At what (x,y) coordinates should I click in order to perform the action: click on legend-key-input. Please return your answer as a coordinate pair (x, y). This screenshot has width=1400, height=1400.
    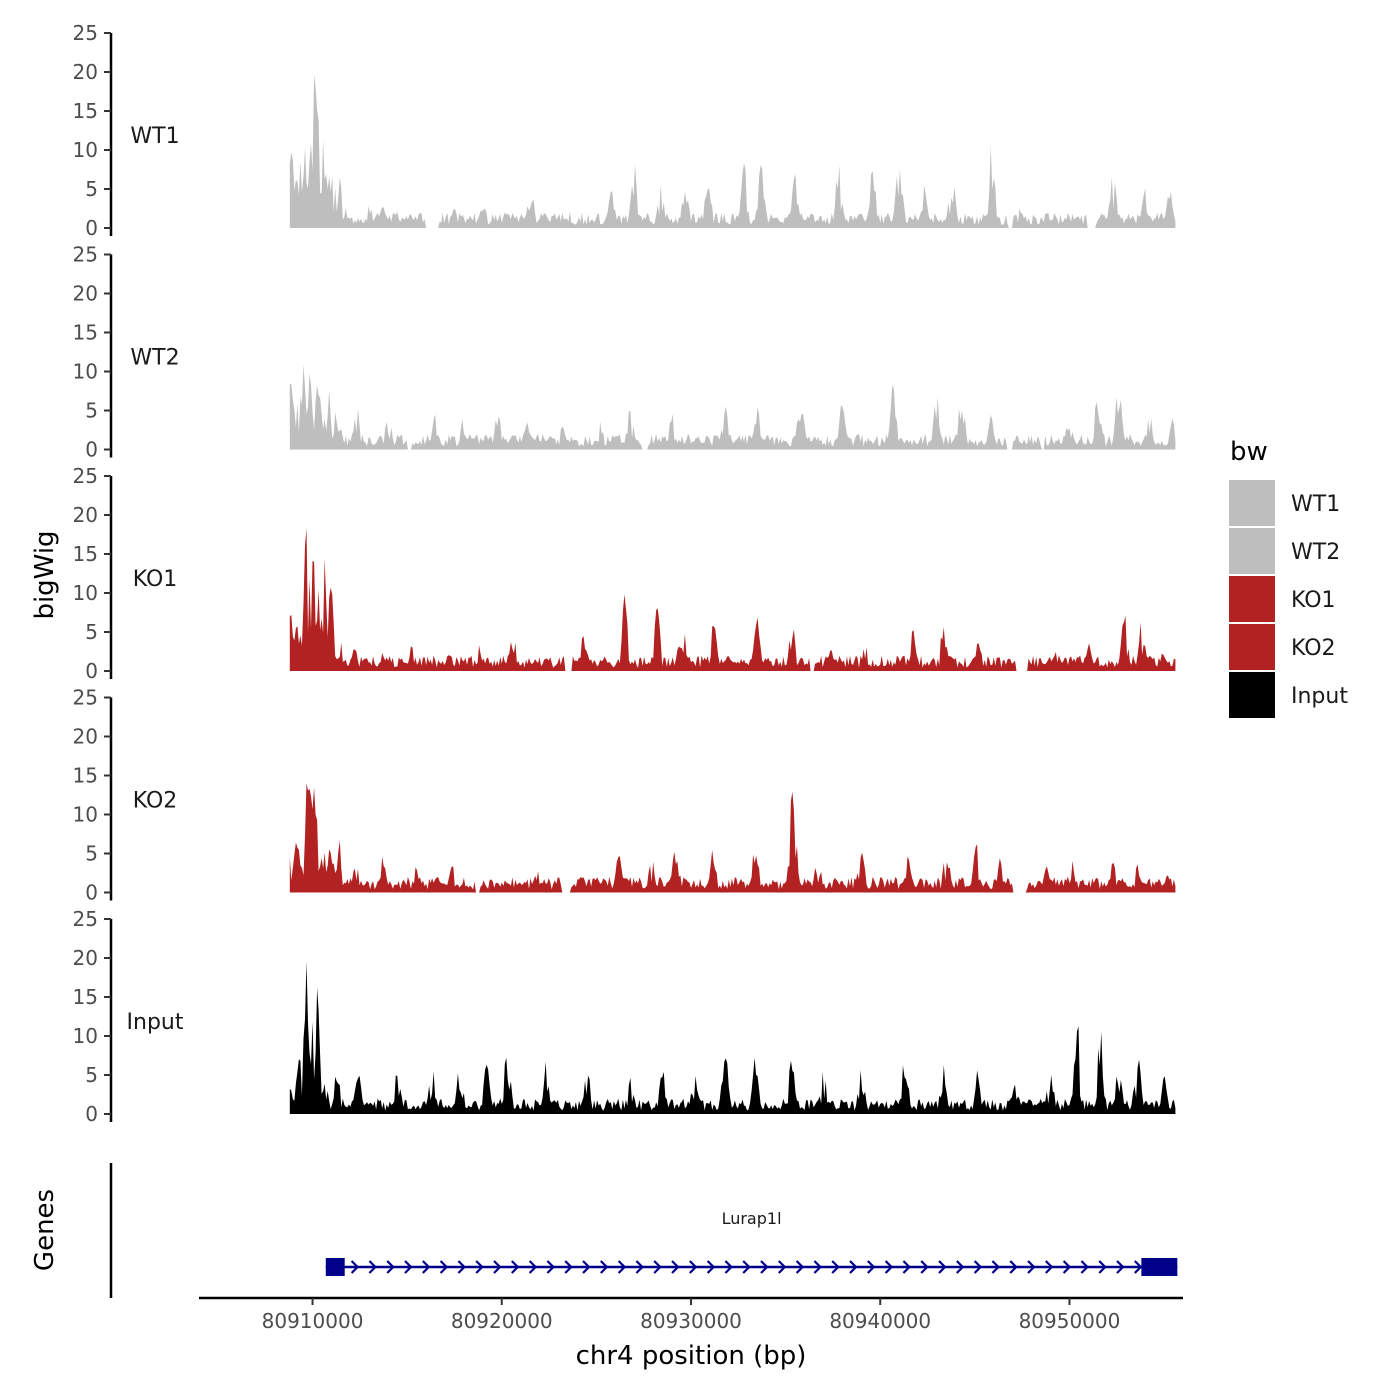
    Looking at the image, I should click on (1252, 695).